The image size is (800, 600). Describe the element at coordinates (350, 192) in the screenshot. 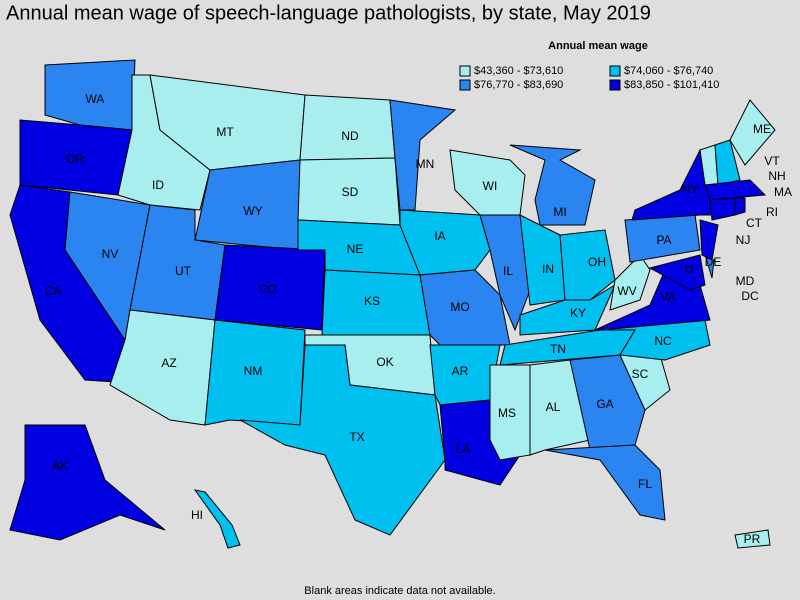

I see `state-label: SD` at that location.